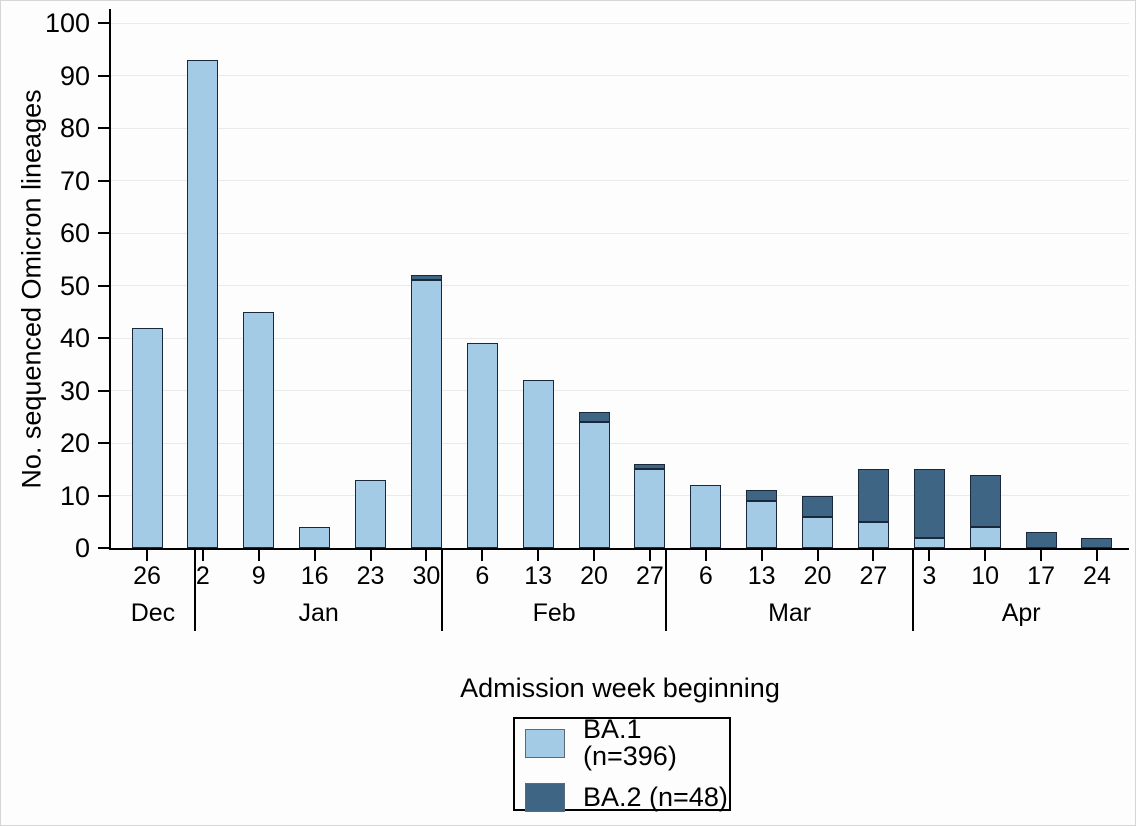  I want to click on legend-label-ba2: BA.2 (n=48), so click(655, 797).